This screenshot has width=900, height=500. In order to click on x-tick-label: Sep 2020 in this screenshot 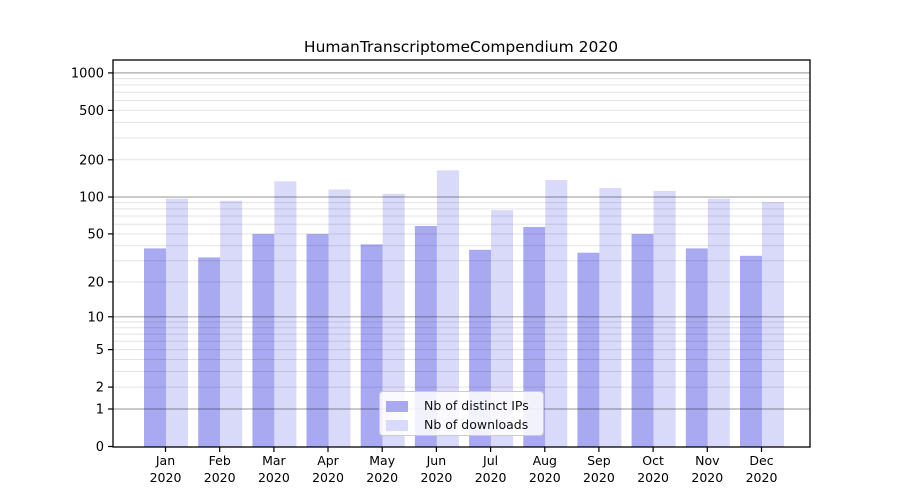, I will do `click(599, 469)`.